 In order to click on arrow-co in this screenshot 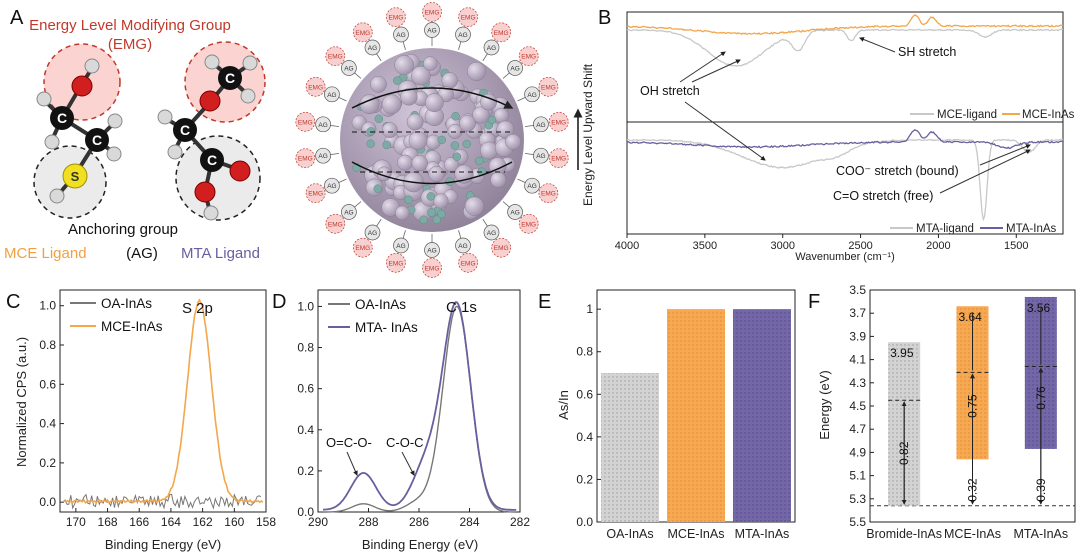, I will do `click(985, 171)`.